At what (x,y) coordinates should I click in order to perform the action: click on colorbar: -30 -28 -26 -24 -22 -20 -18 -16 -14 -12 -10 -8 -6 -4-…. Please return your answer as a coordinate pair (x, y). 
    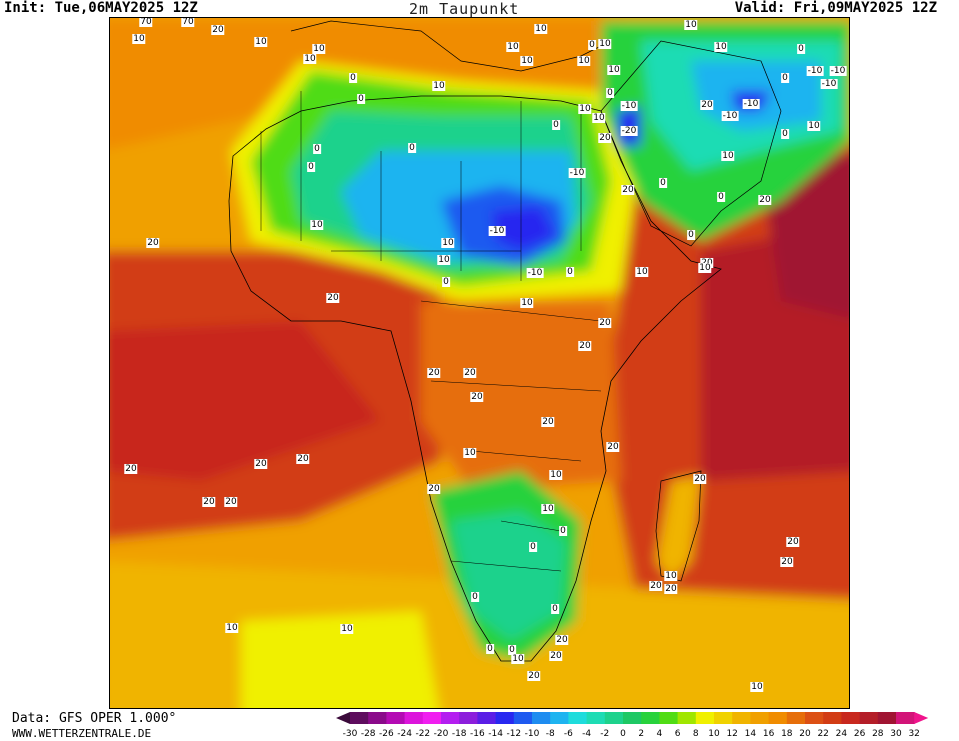
    Looking at the image, I should click on (647, 726).